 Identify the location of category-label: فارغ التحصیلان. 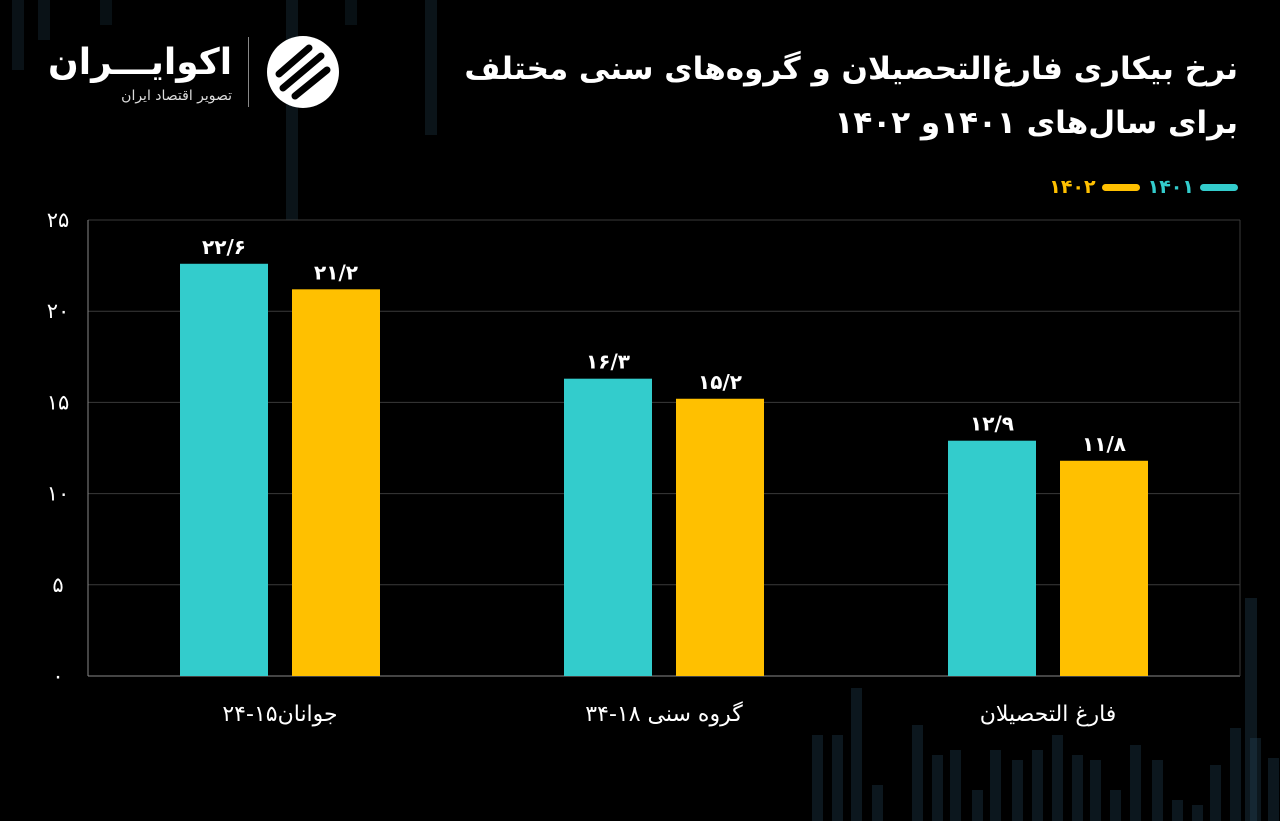
(1048, 714).